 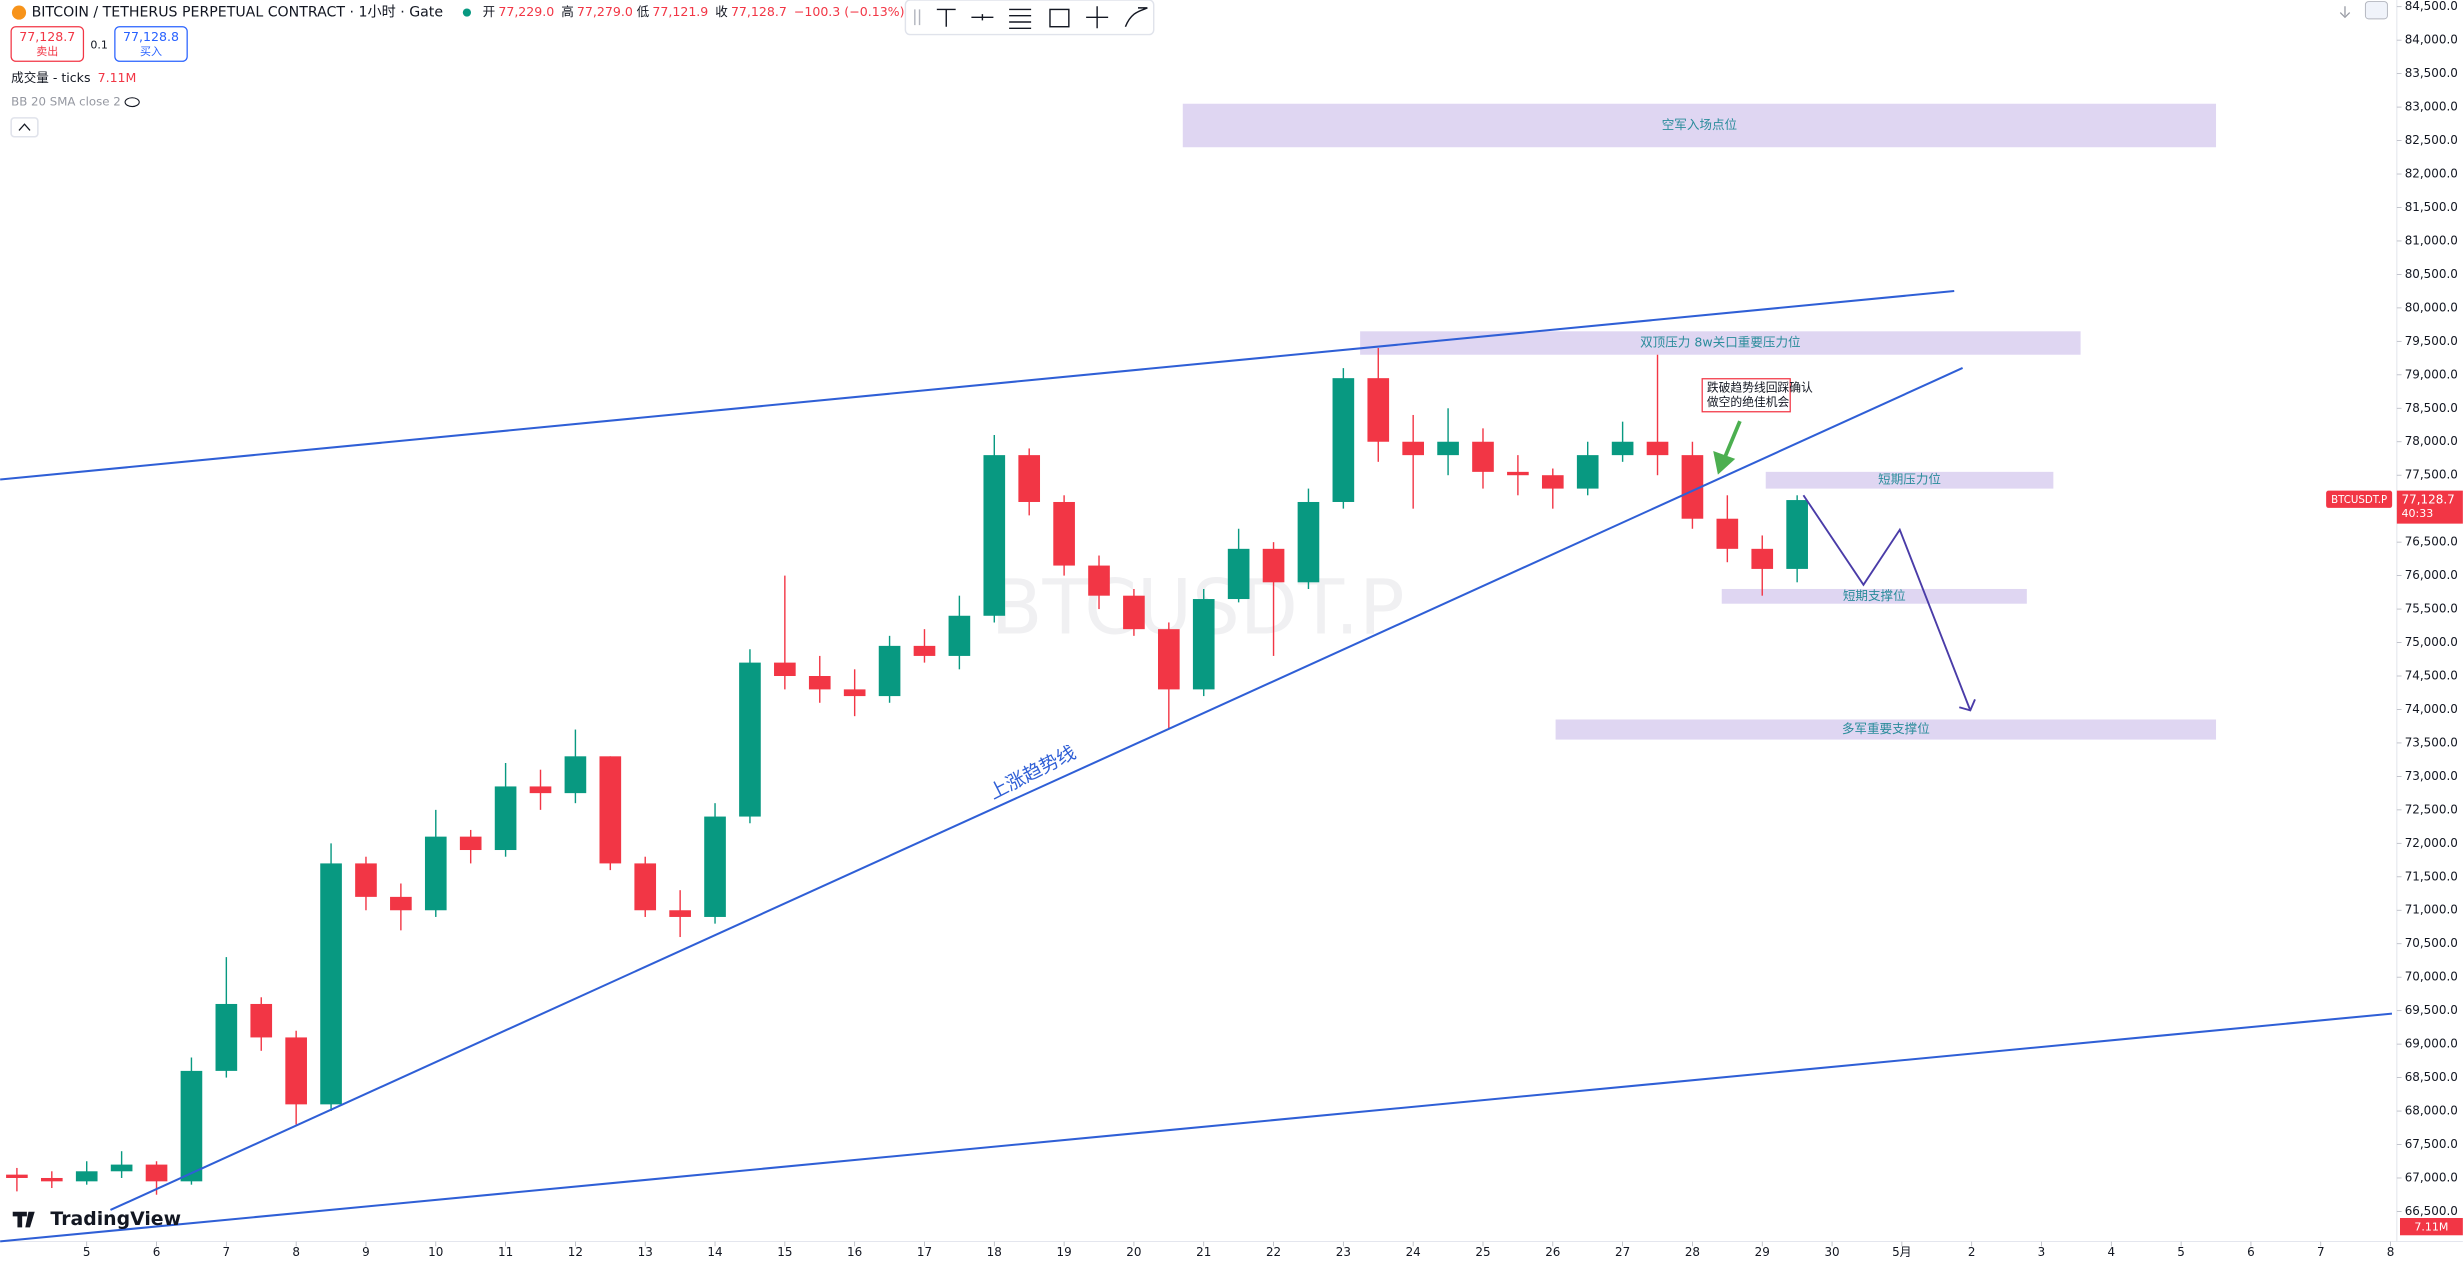 I want to click on sell-button: 77,128.7 卖出, so click(x=47, y=44).